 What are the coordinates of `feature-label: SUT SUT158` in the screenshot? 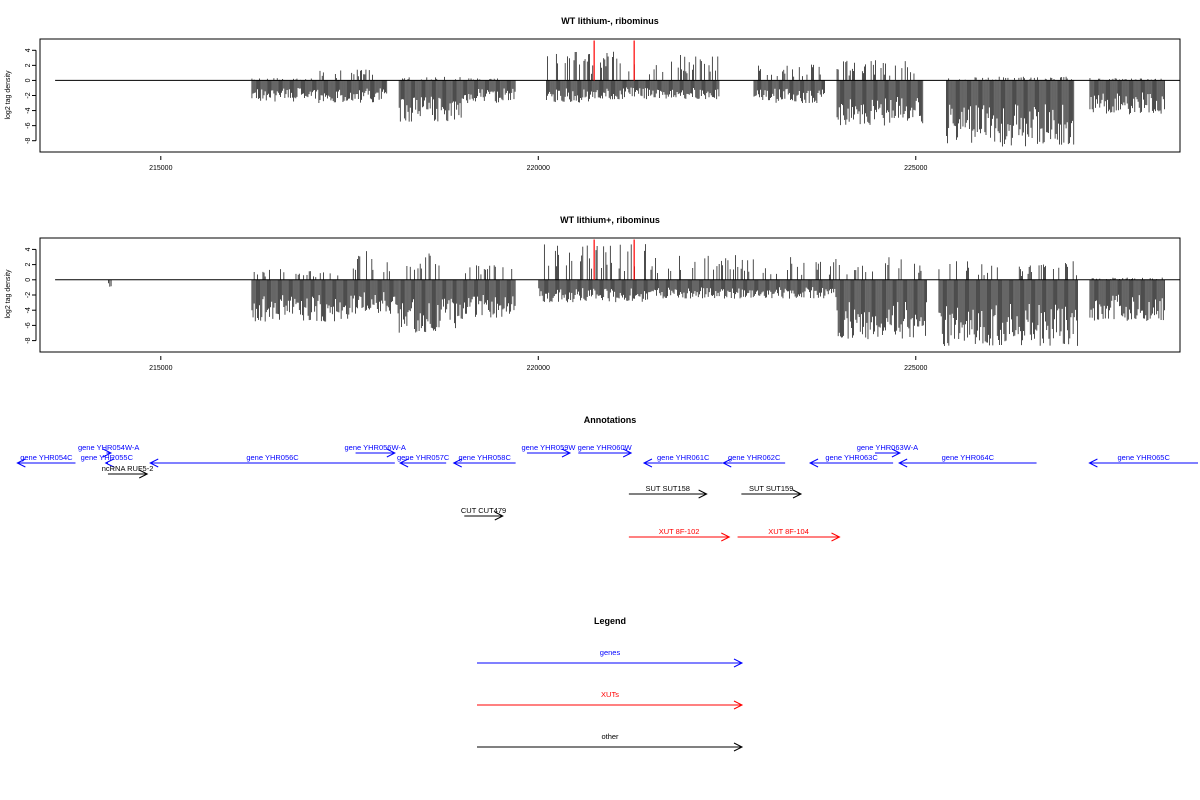 It's located at (668, 488).